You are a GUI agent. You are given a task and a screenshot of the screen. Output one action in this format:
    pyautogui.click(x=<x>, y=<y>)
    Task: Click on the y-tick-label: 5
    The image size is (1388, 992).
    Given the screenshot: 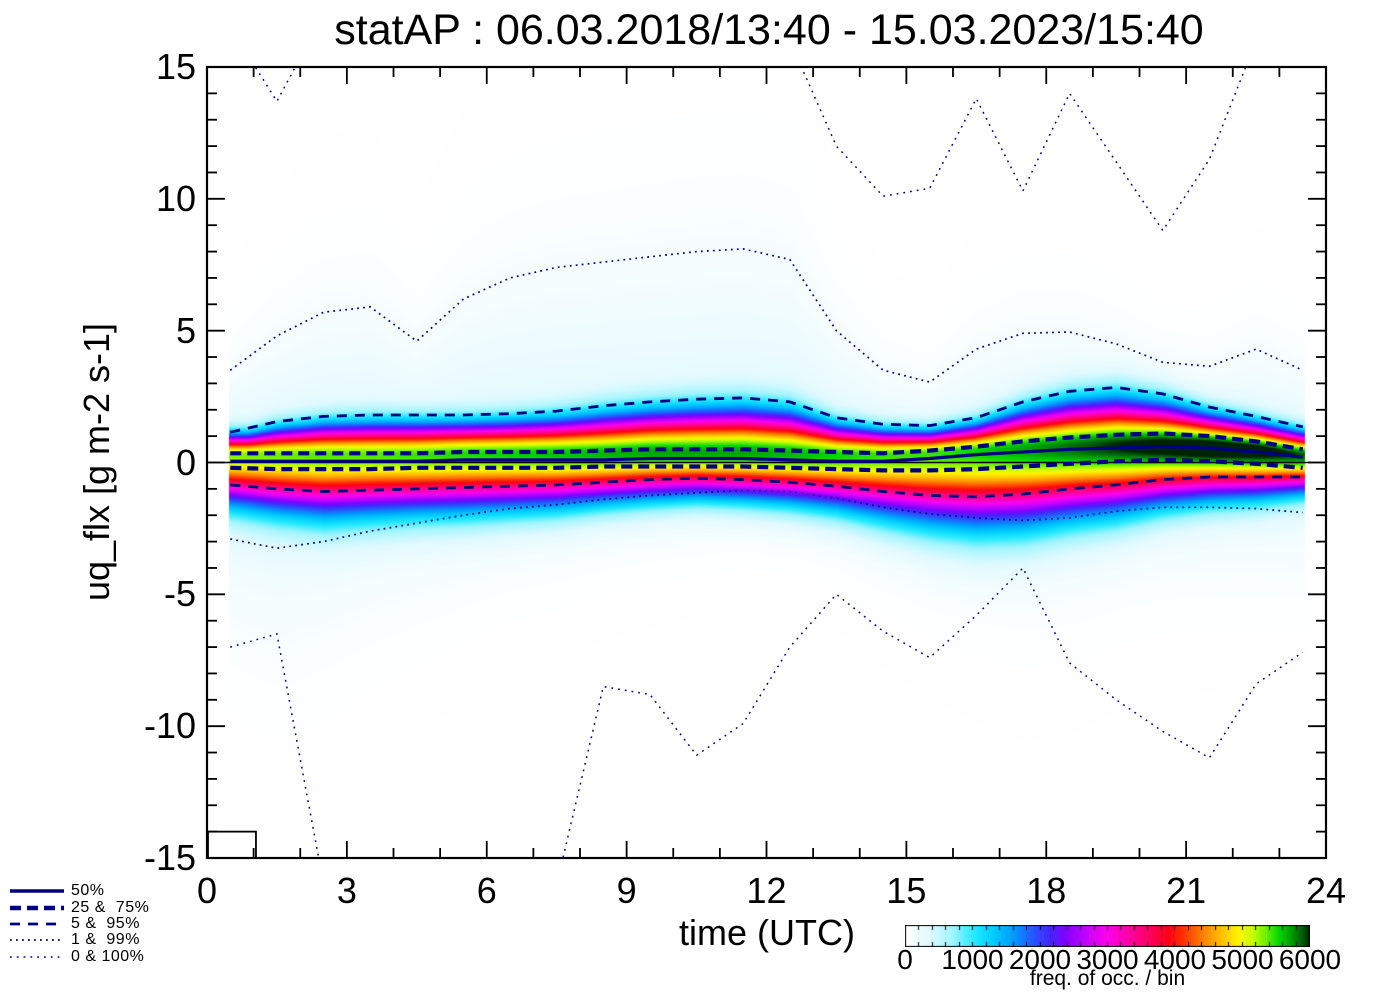 What is the action you would take?
    pyautogui.click(x=185, y=330)
    